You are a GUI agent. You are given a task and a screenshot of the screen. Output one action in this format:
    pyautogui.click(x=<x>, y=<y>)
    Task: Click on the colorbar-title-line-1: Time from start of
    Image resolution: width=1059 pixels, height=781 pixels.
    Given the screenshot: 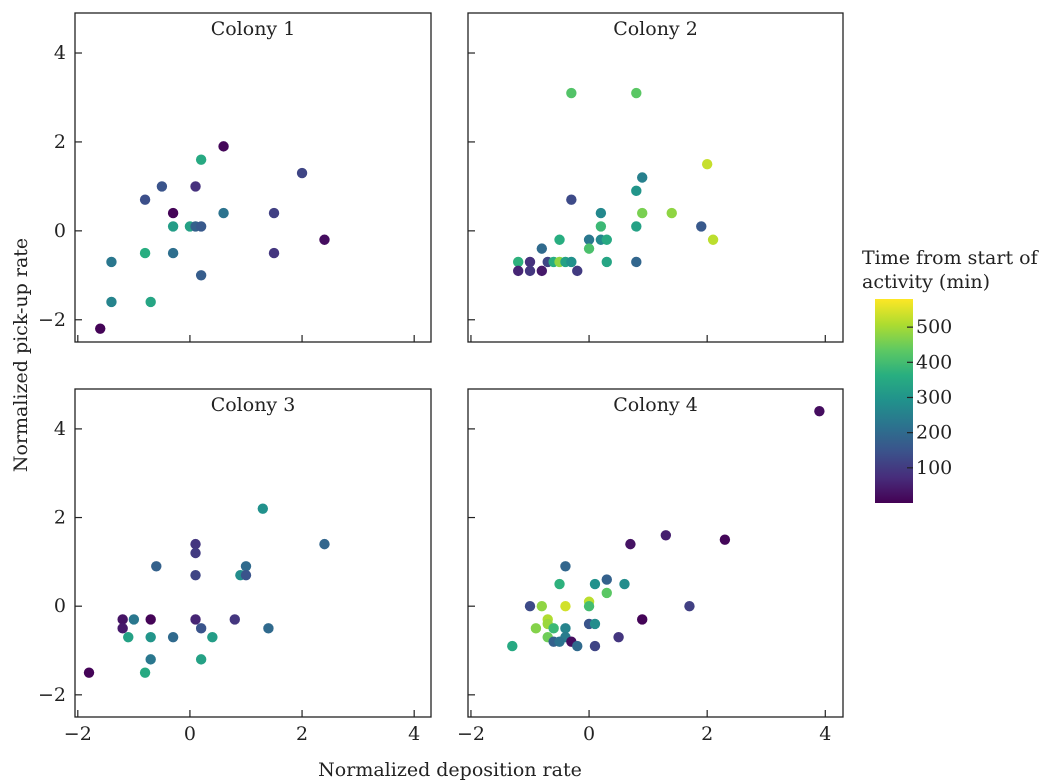 What is the action you would take?
    pyautogui.click(x=951, y=258)
    